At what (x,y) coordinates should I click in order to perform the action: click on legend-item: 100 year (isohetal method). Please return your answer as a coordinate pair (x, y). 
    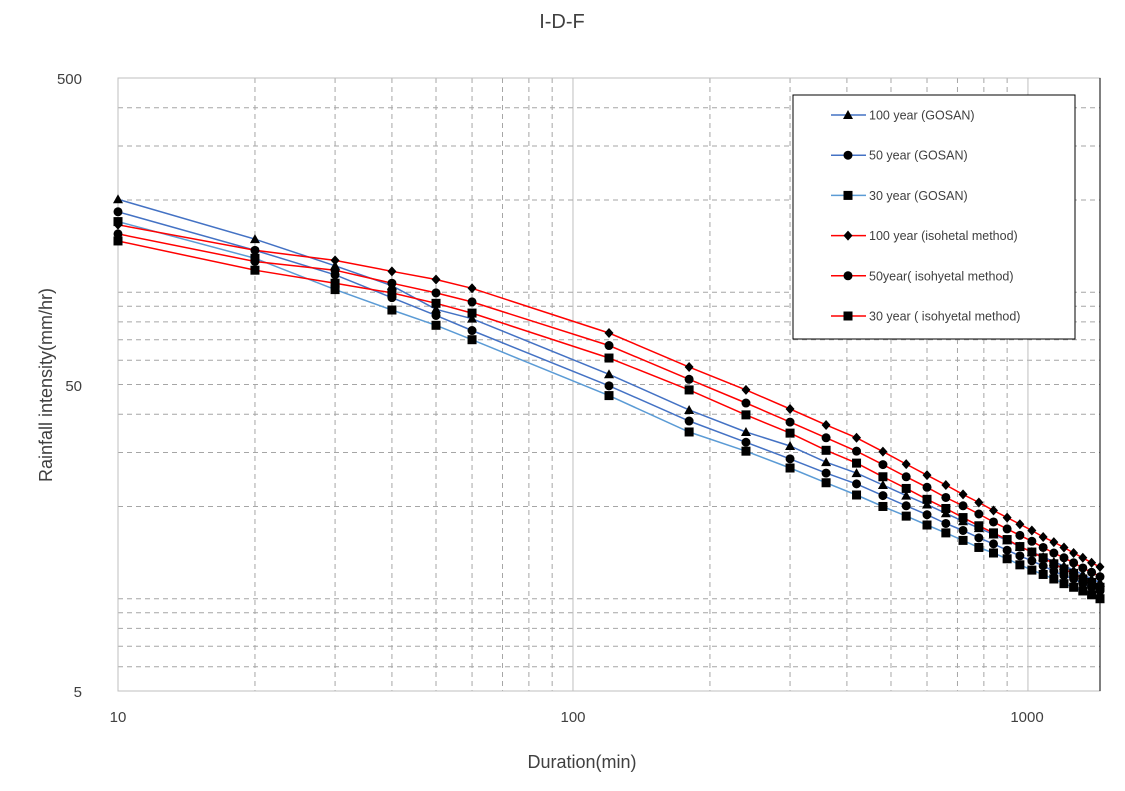
    Looking at the image, I should click on (924, 236).